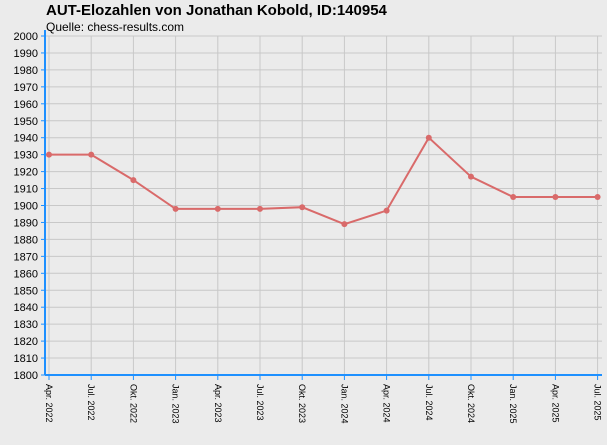 Image resolution: width=607 pixels, height=445 pixels. I want to click on ytick-label: 1960, so click(26, 105).